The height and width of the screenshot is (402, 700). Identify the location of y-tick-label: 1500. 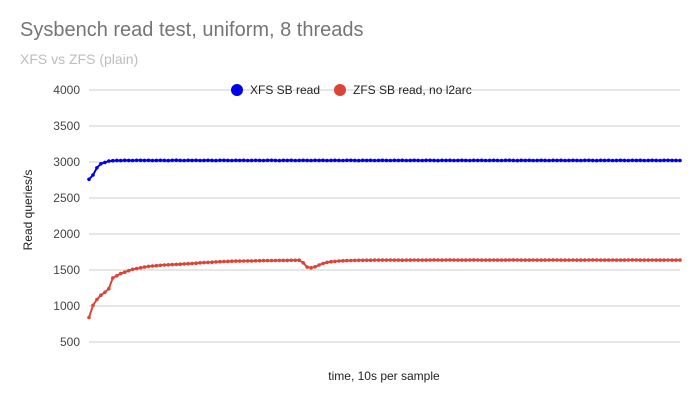
(66, 270).